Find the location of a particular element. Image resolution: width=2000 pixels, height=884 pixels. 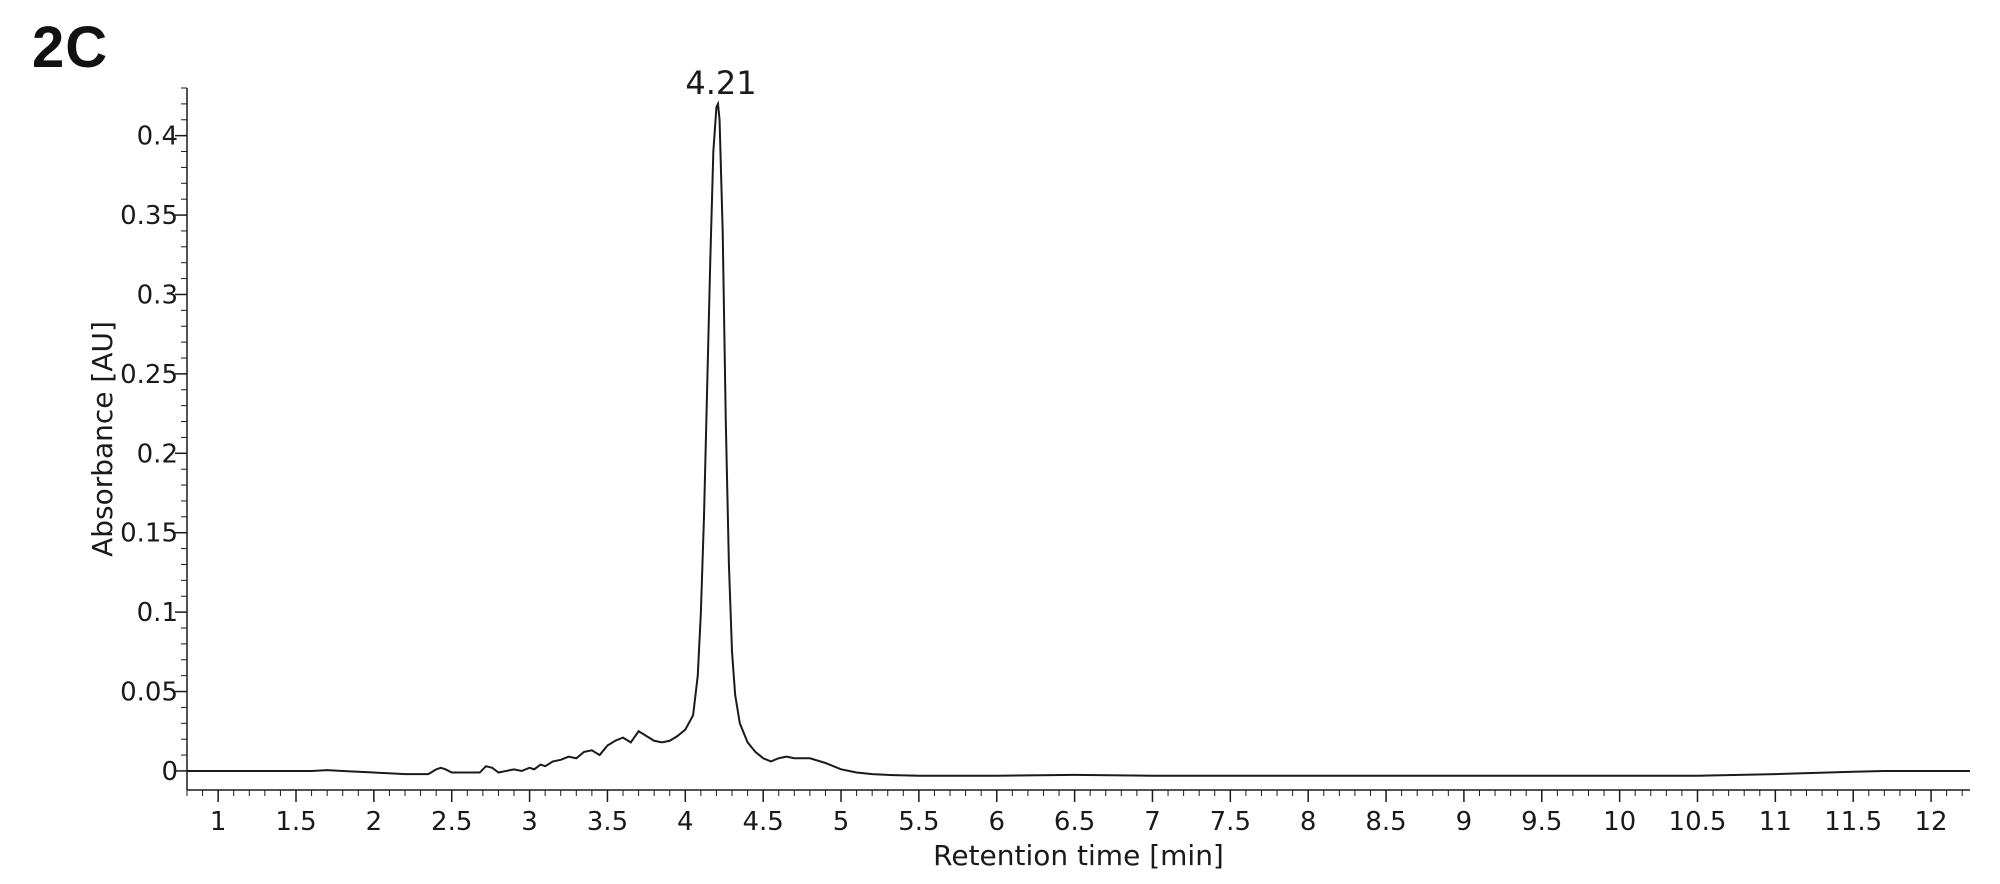

x-tick-label: 10.5 is located at coordinates (1698, 822).